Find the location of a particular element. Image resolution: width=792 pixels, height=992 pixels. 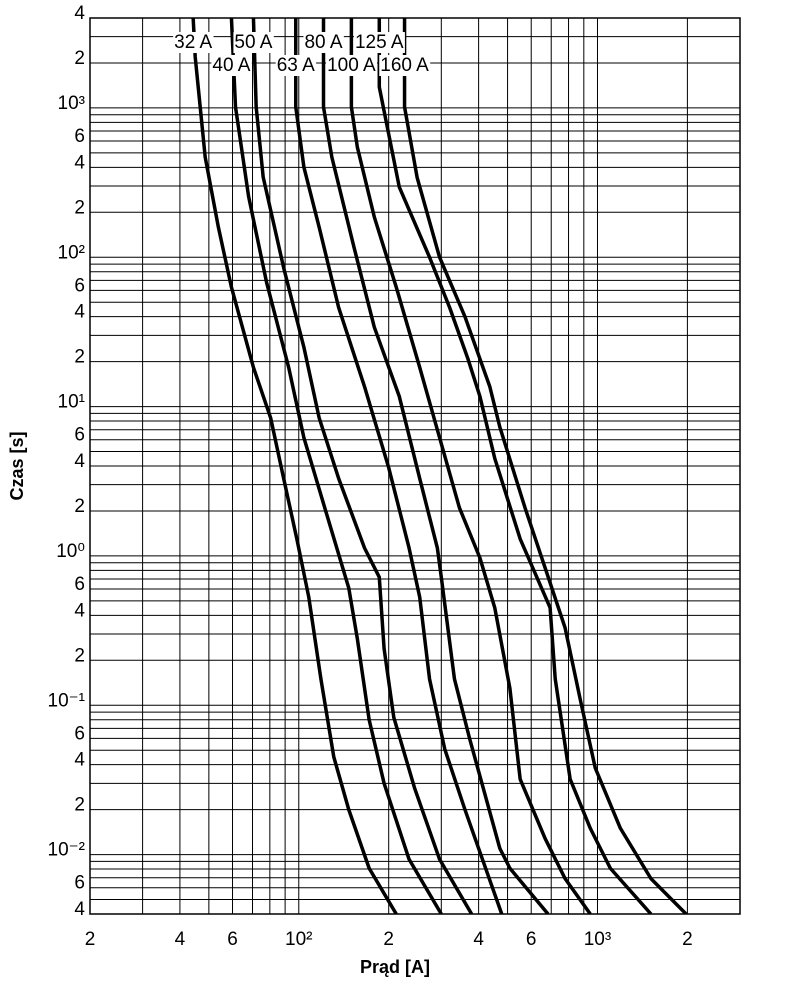

legend-label: 80 A is located at coordinates (323, 42).